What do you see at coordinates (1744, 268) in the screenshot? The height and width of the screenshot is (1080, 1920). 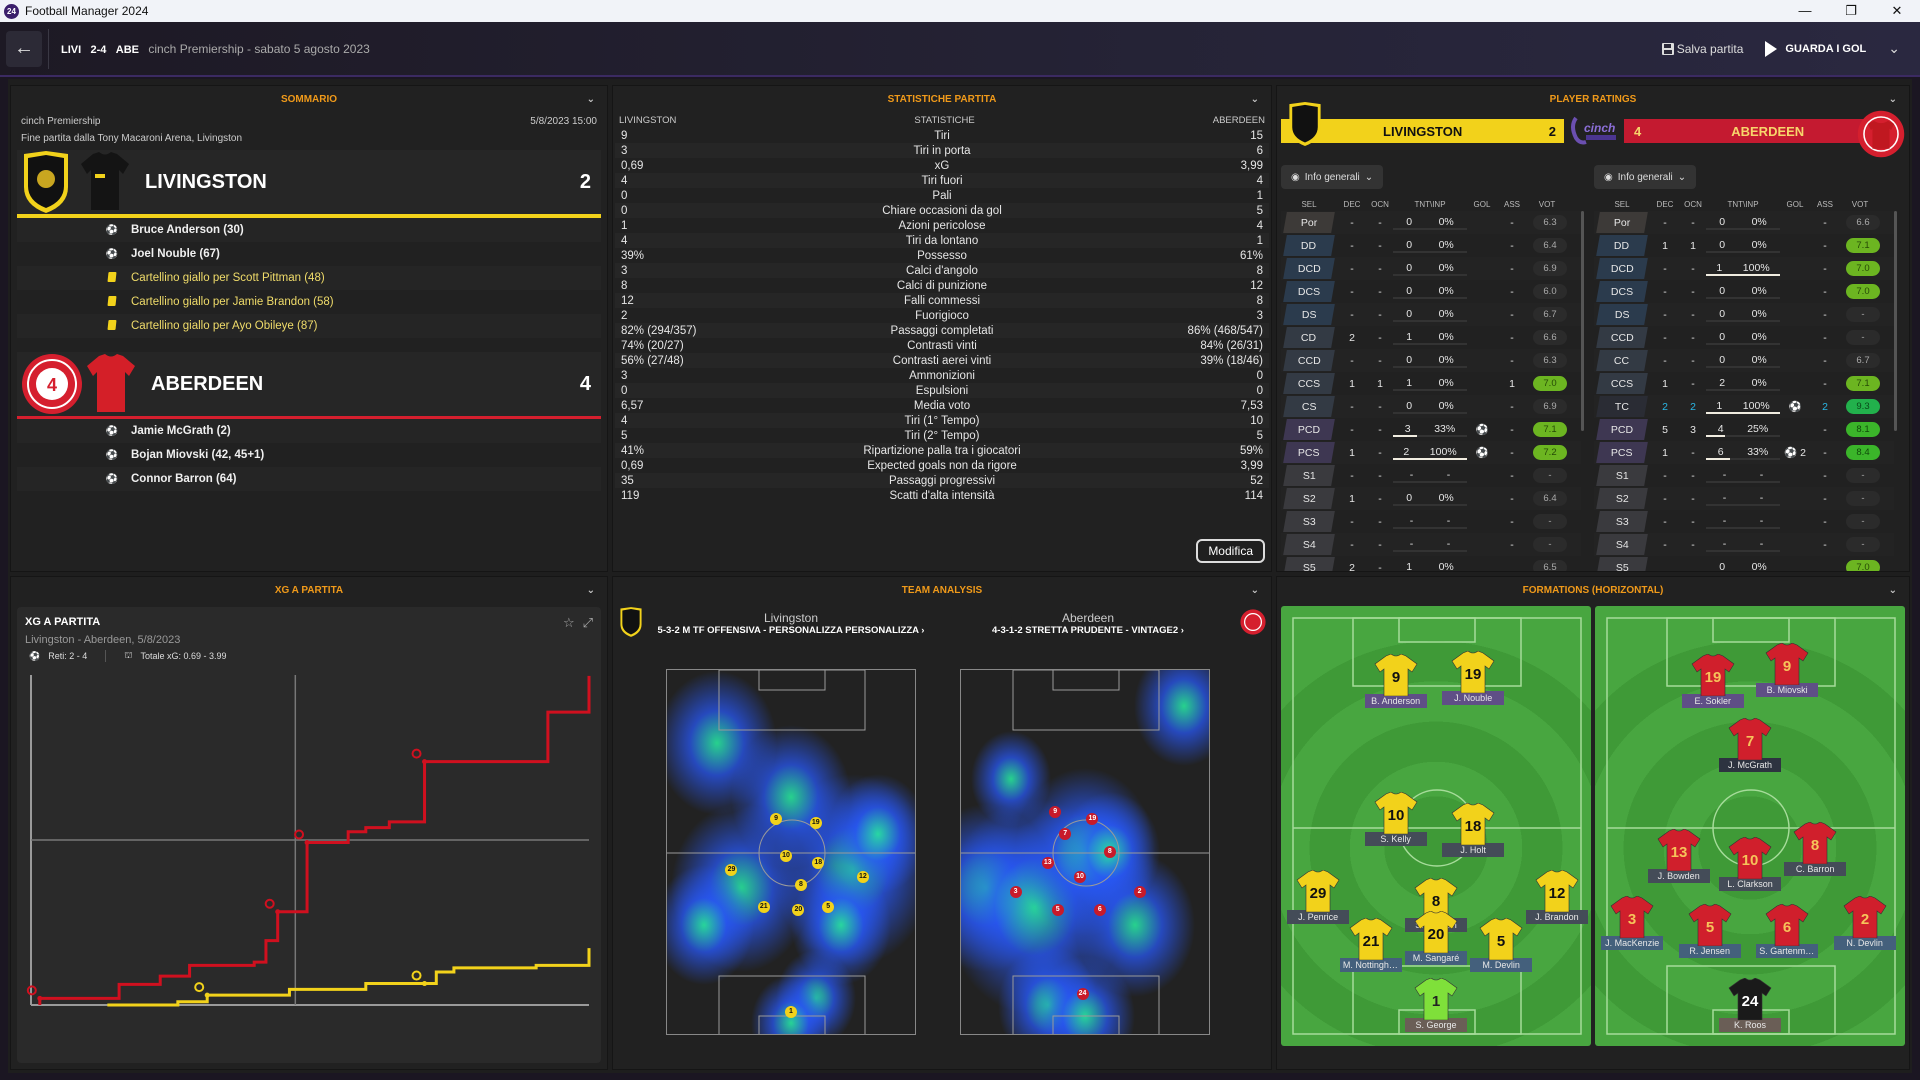 I see `player-rating-row: DCD - - 1 100% - 7.0` at bounding box center [1744, 268].